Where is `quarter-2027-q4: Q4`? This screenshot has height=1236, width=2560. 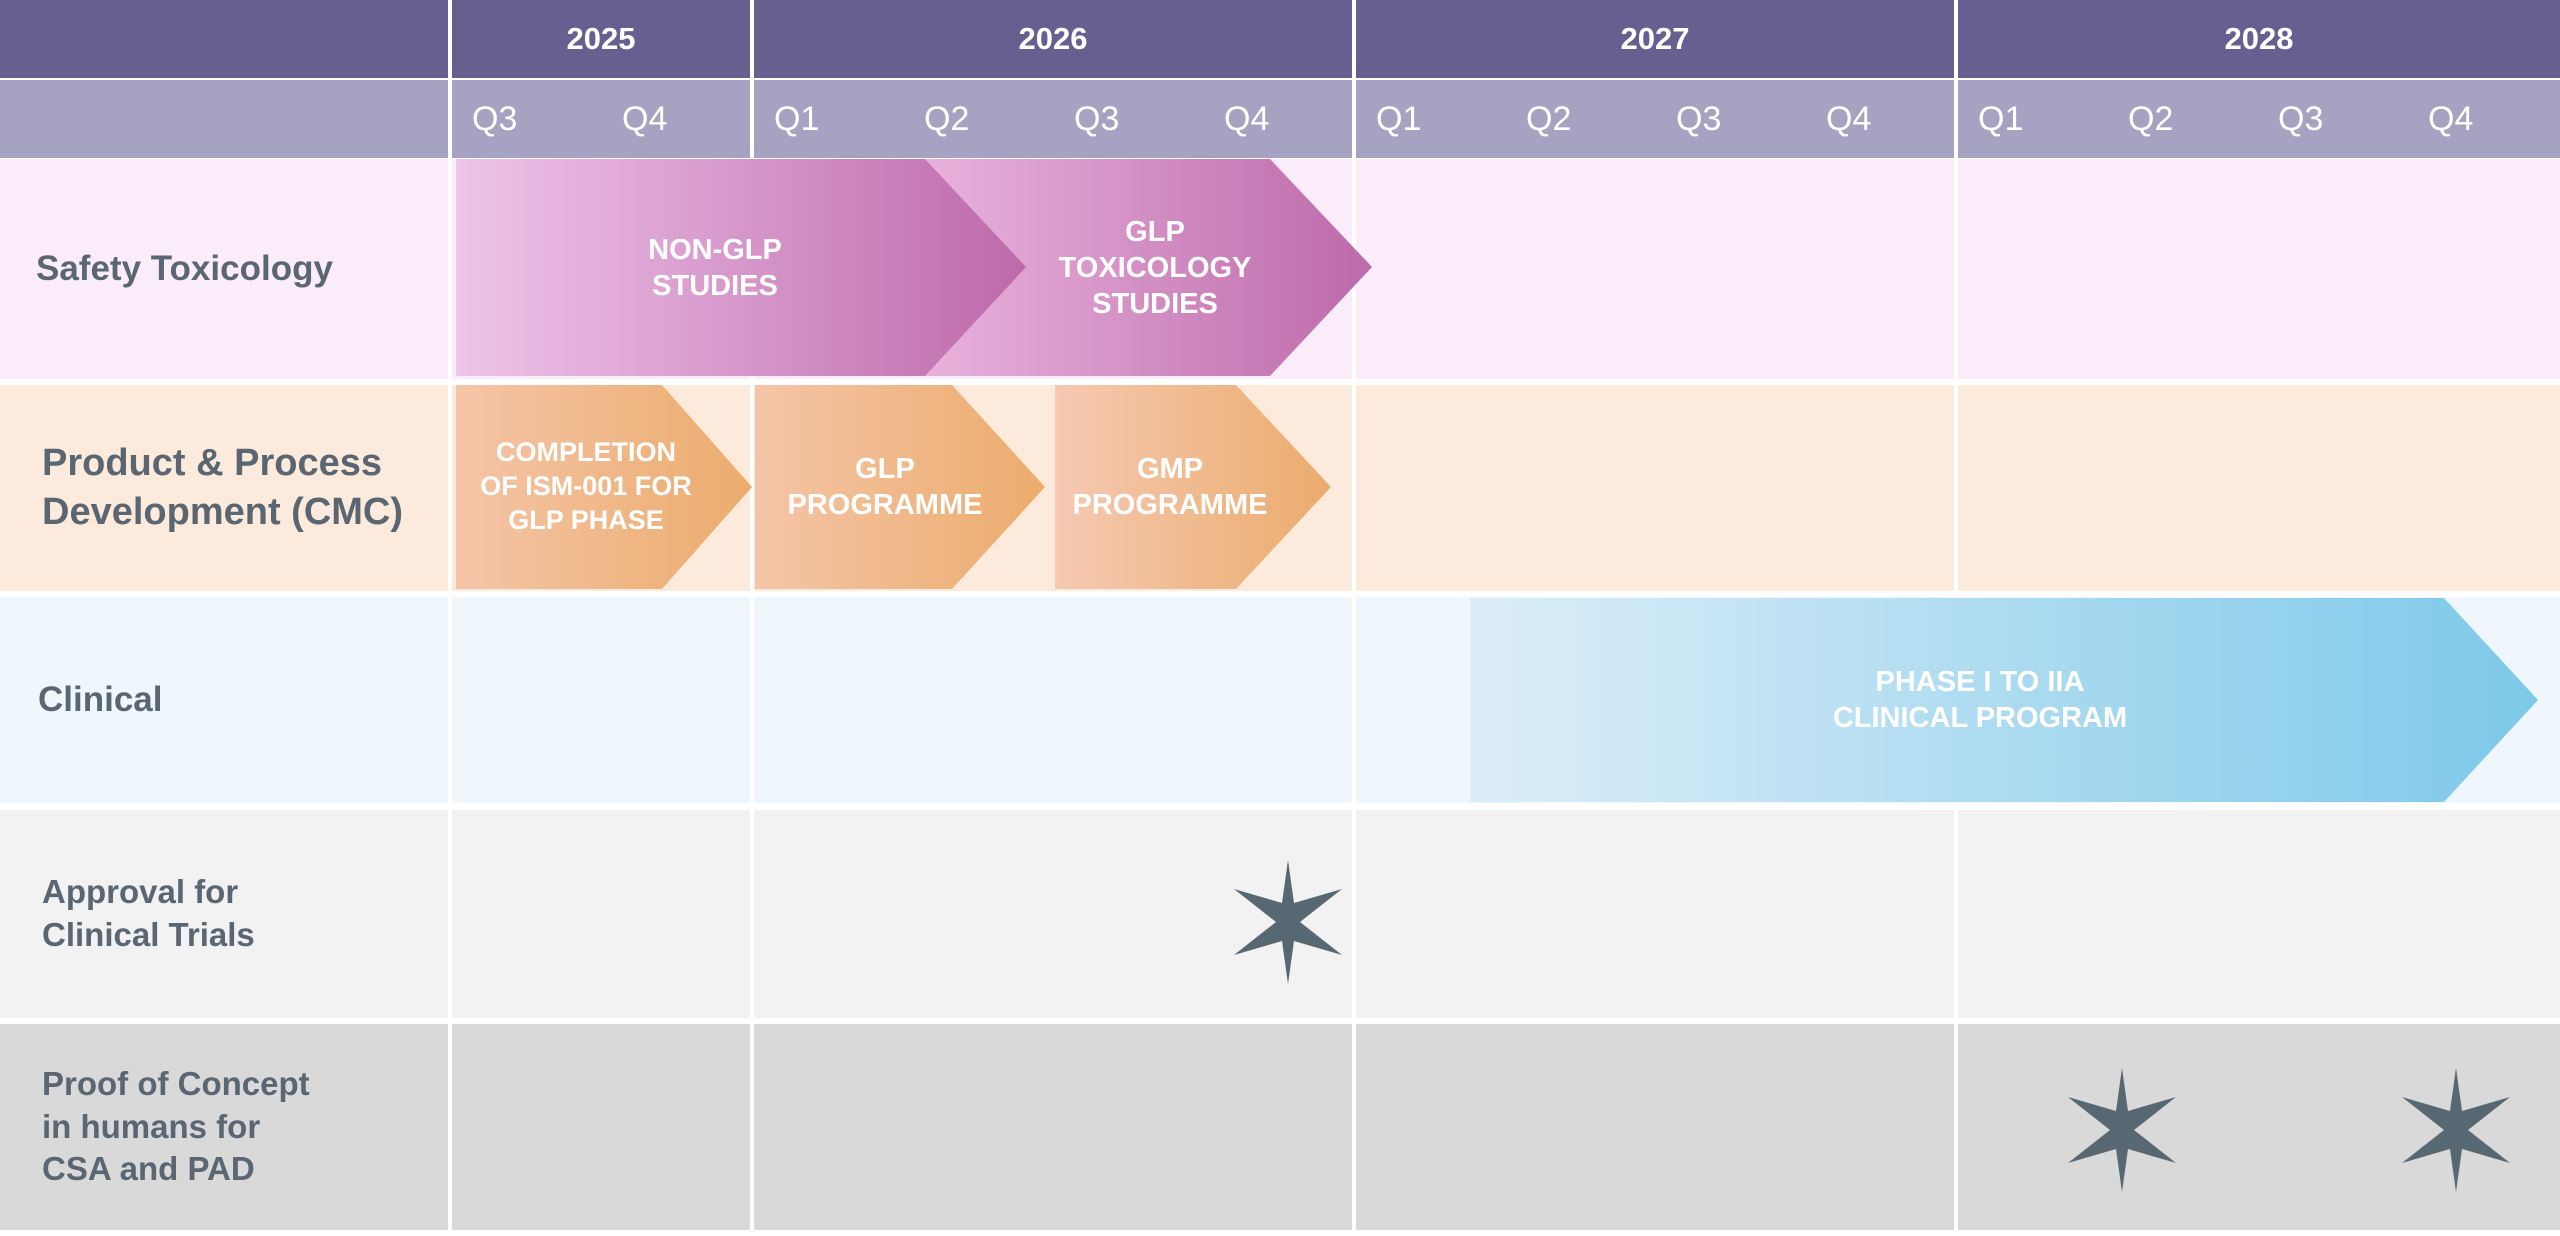 quarter-2027-q4: Q4 is located at coordinates (1880, 119).